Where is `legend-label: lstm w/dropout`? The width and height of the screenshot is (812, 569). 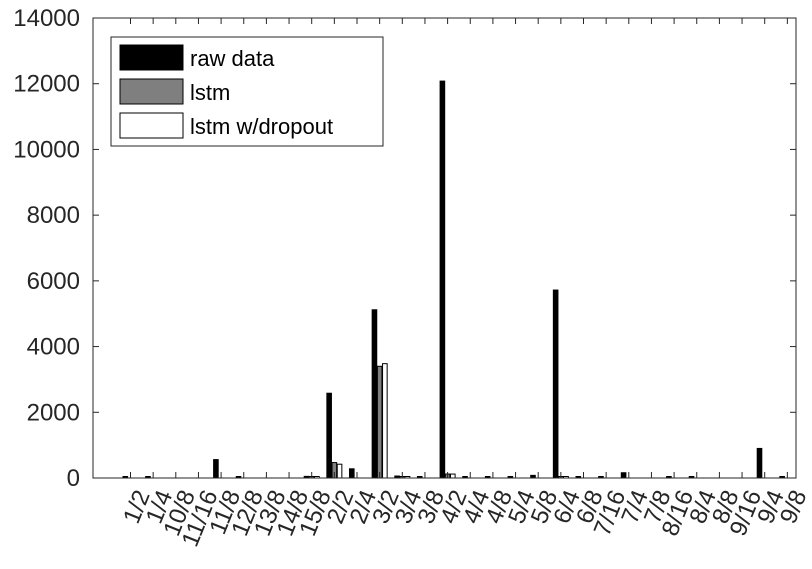
legend-label: lstm w/dropout is located at coordinates (261, 126).